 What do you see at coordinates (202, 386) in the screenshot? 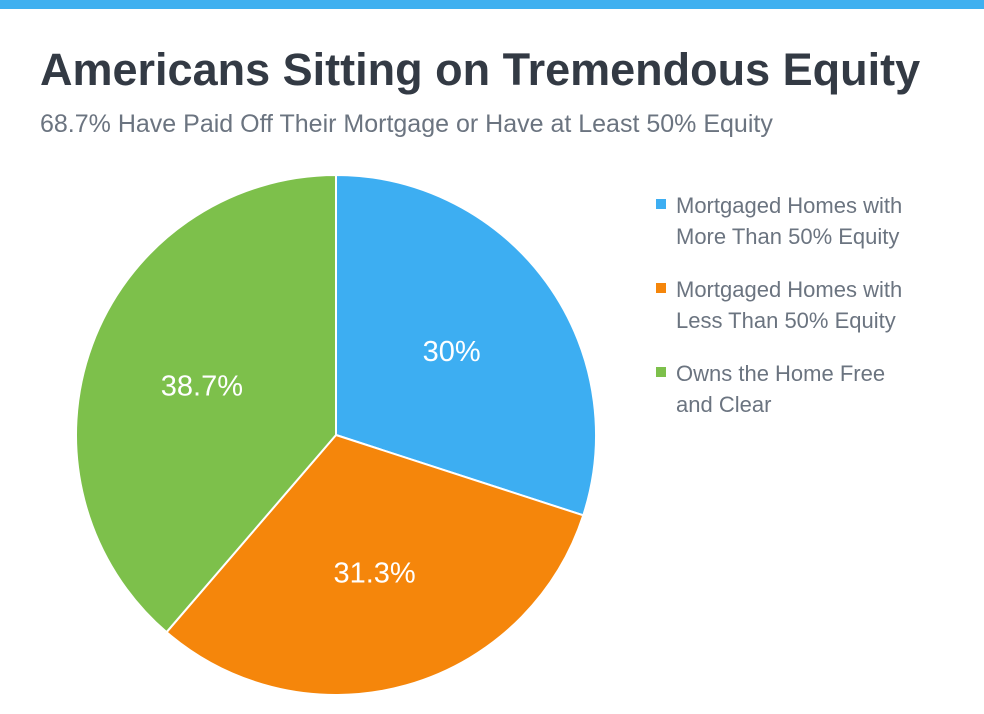
I see `pie-slice-label-3: 38.7%` at bounding box center [202, 386].